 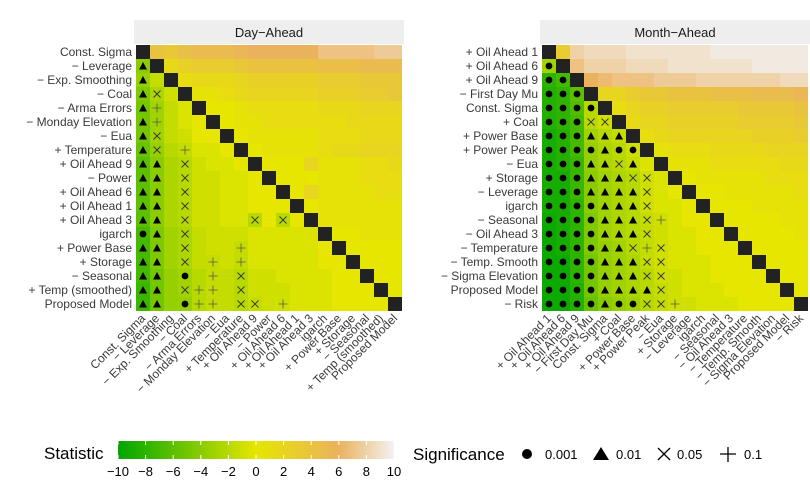 I want to click on colorbar-tick-label: 2, so click(x=283, y=471).